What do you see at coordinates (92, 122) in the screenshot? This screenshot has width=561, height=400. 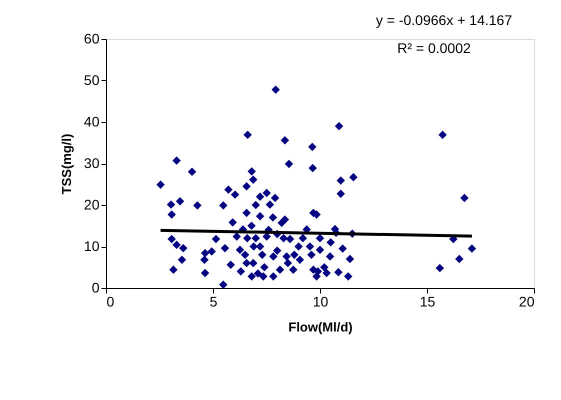 I see `y-tick-label: 40` at bounding box center [92, 122].